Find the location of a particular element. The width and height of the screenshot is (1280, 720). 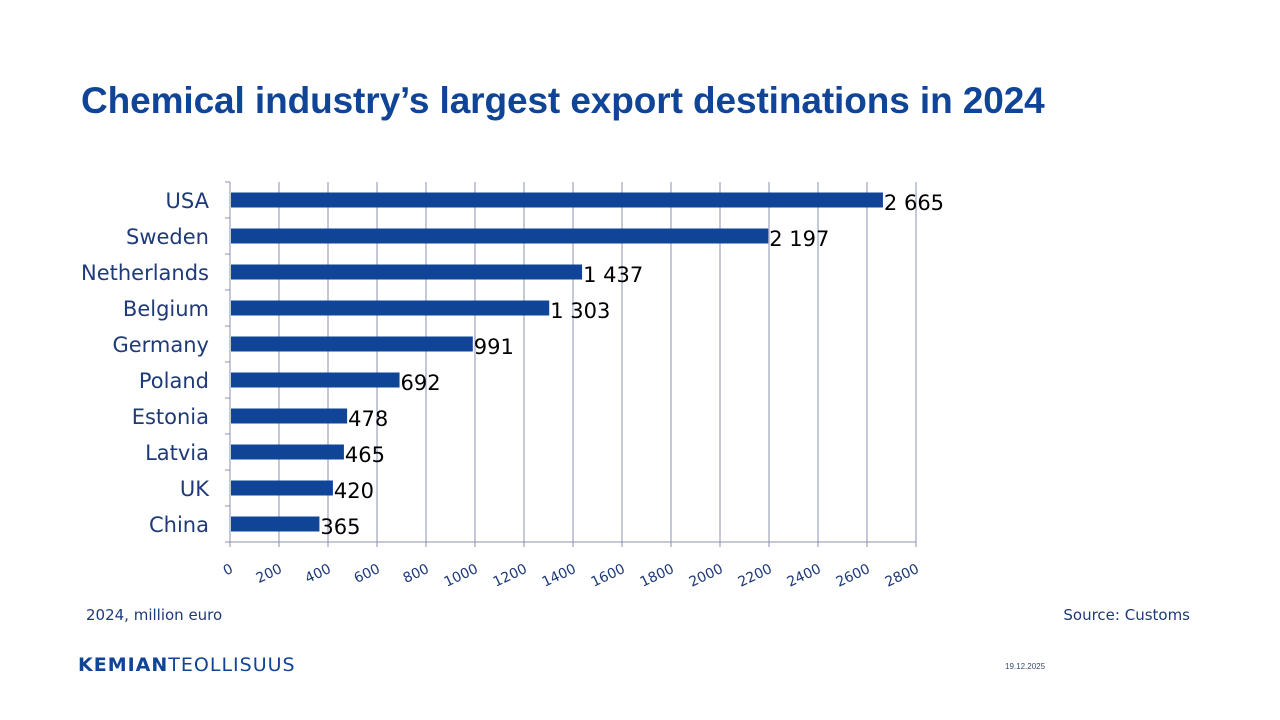

slide-date: 19.12.2025 is located at coordinates (1025, 666).